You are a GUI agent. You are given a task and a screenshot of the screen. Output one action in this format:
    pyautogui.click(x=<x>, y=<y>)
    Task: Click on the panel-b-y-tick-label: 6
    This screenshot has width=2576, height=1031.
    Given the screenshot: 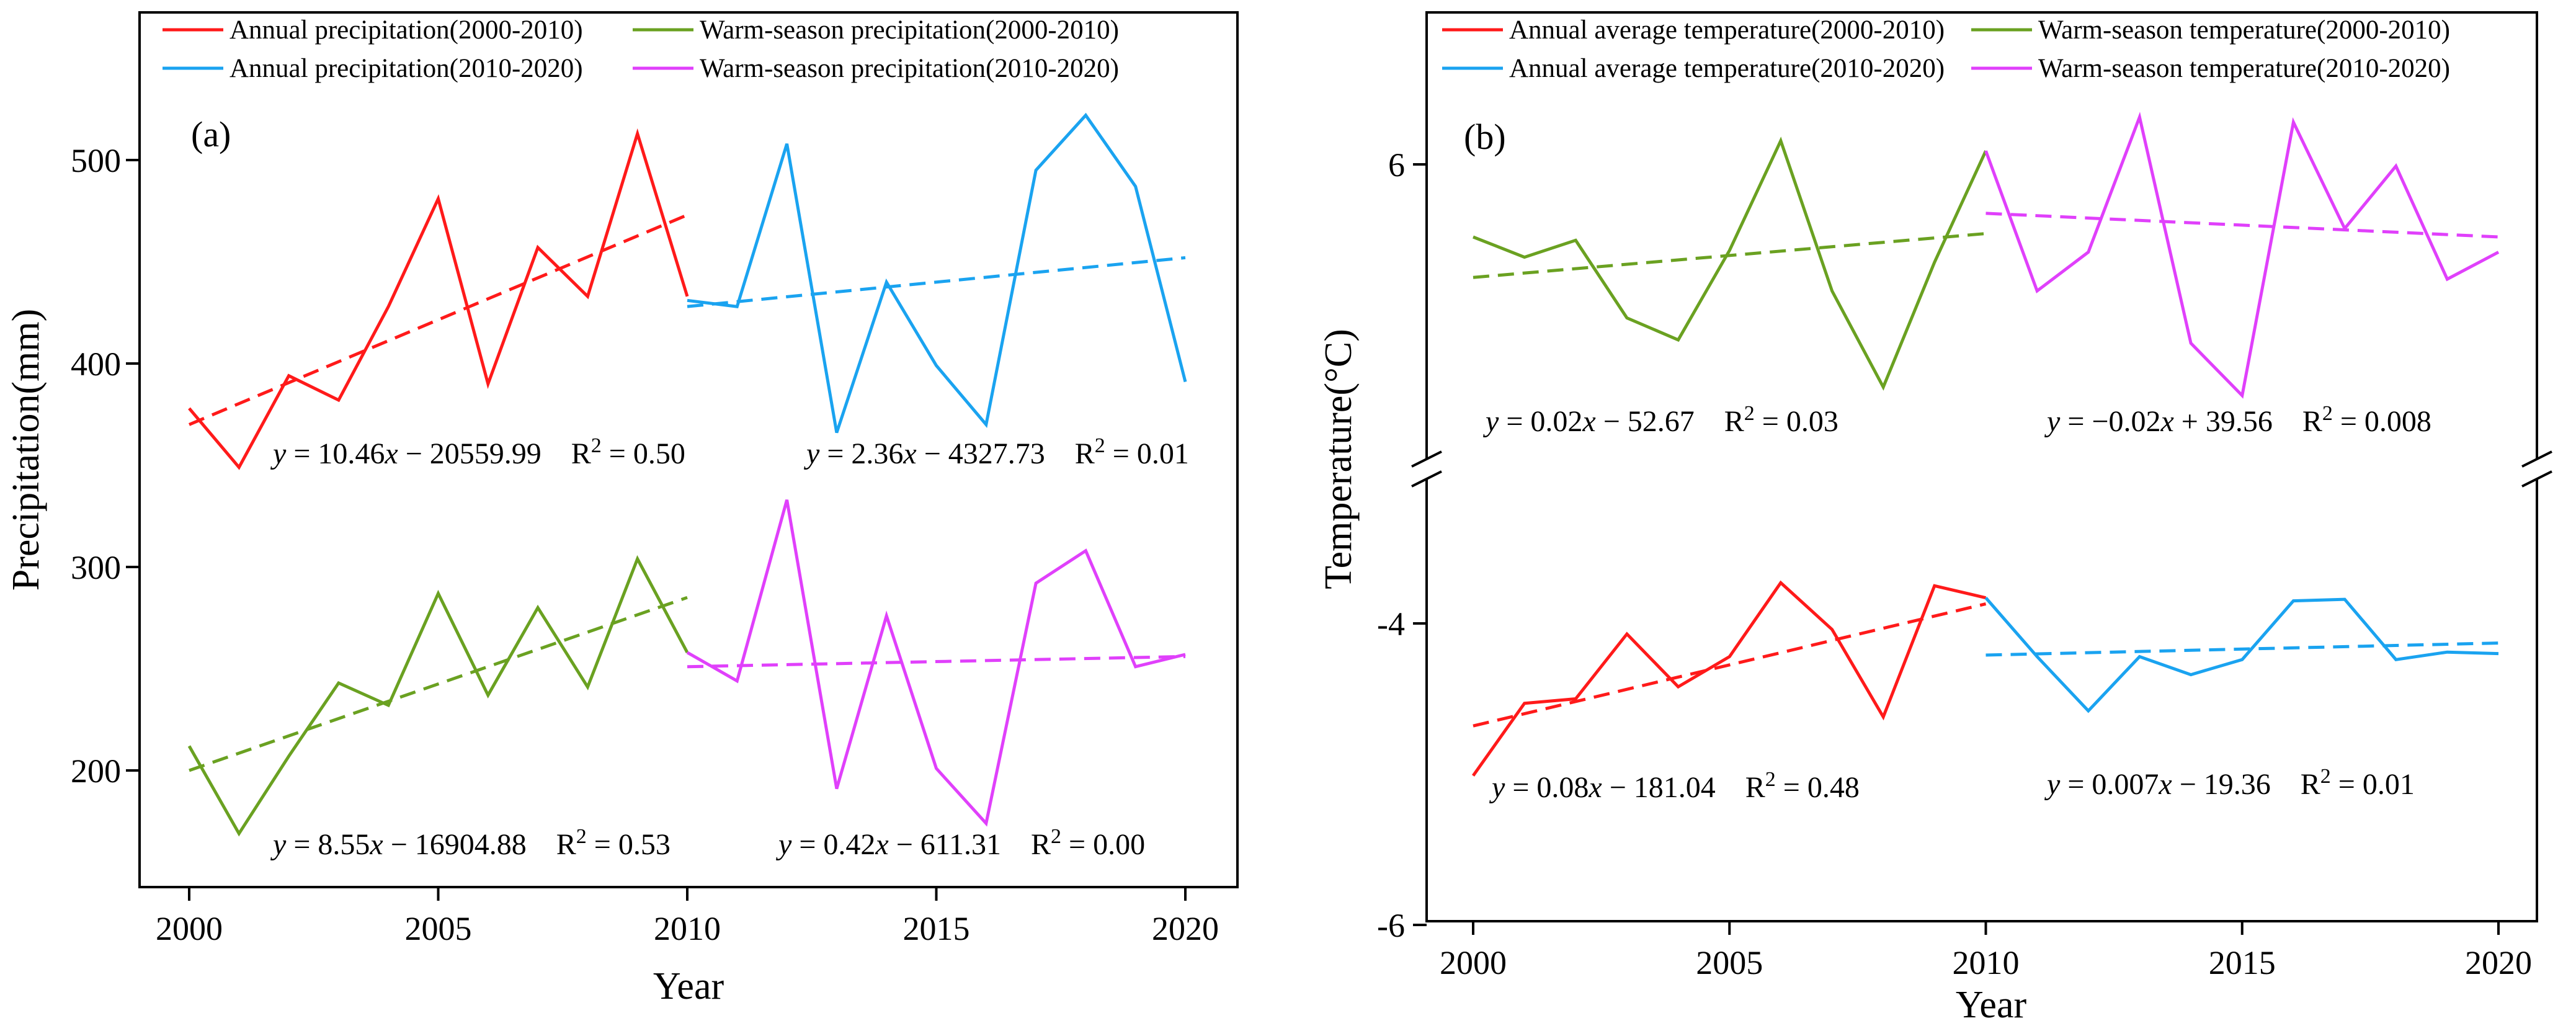 What is the action you would take?
    pyautogui.click(x=1396, y=165)
    